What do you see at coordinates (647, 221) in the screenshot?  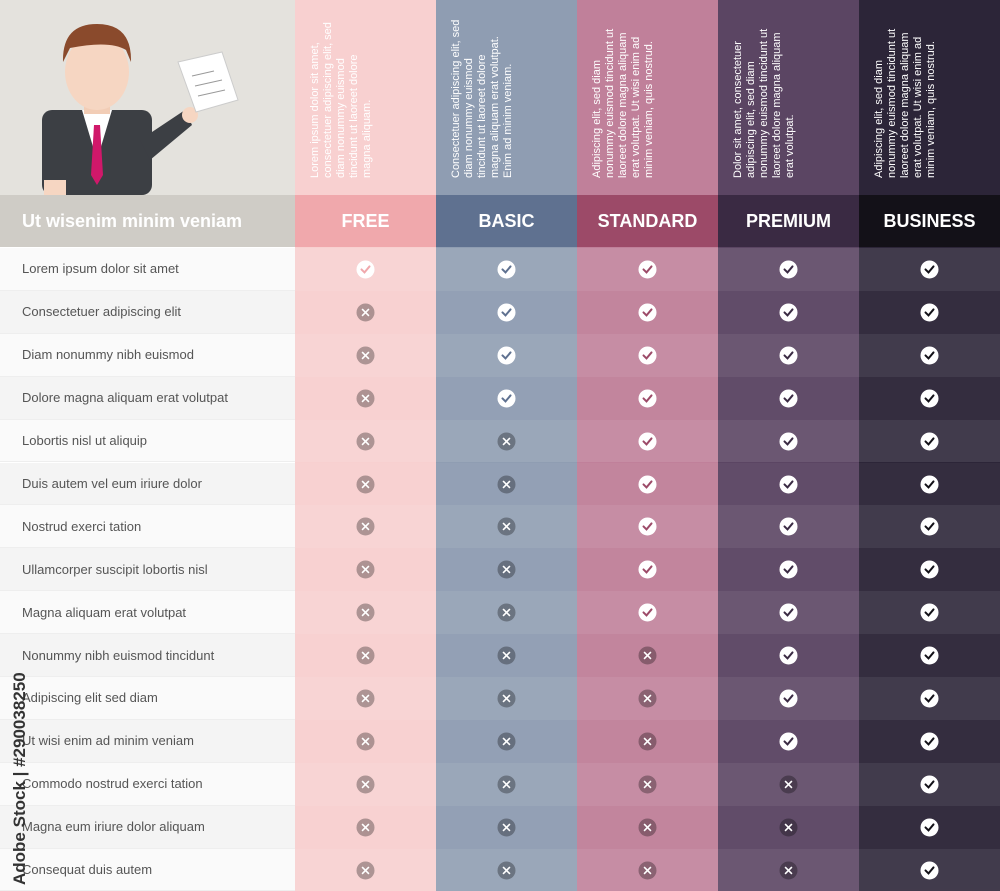 I see `plan-name: STANDARD` at bounding box center [647, 221].